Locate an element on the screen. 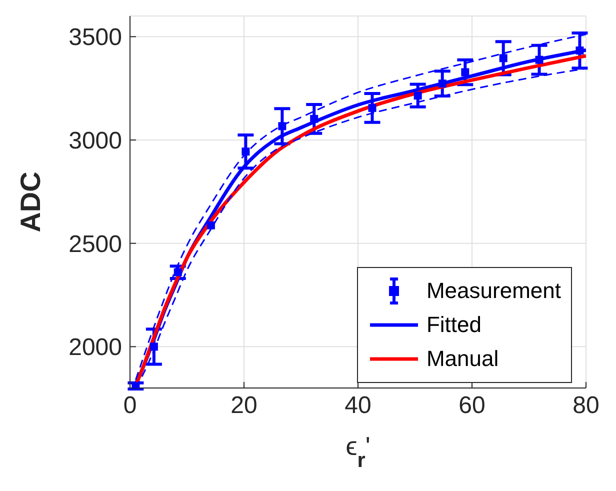 Image resolution: width=616 pixels, height=491 pixels. y-tick-label: 2500 is located at coordinates (95, 244).